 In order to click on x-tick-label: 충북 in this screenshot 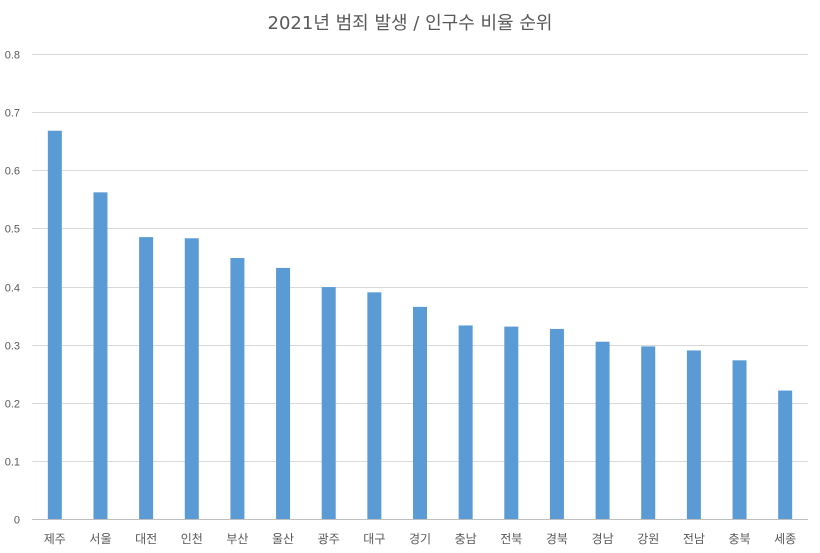, I will do `click(739, 539)`.